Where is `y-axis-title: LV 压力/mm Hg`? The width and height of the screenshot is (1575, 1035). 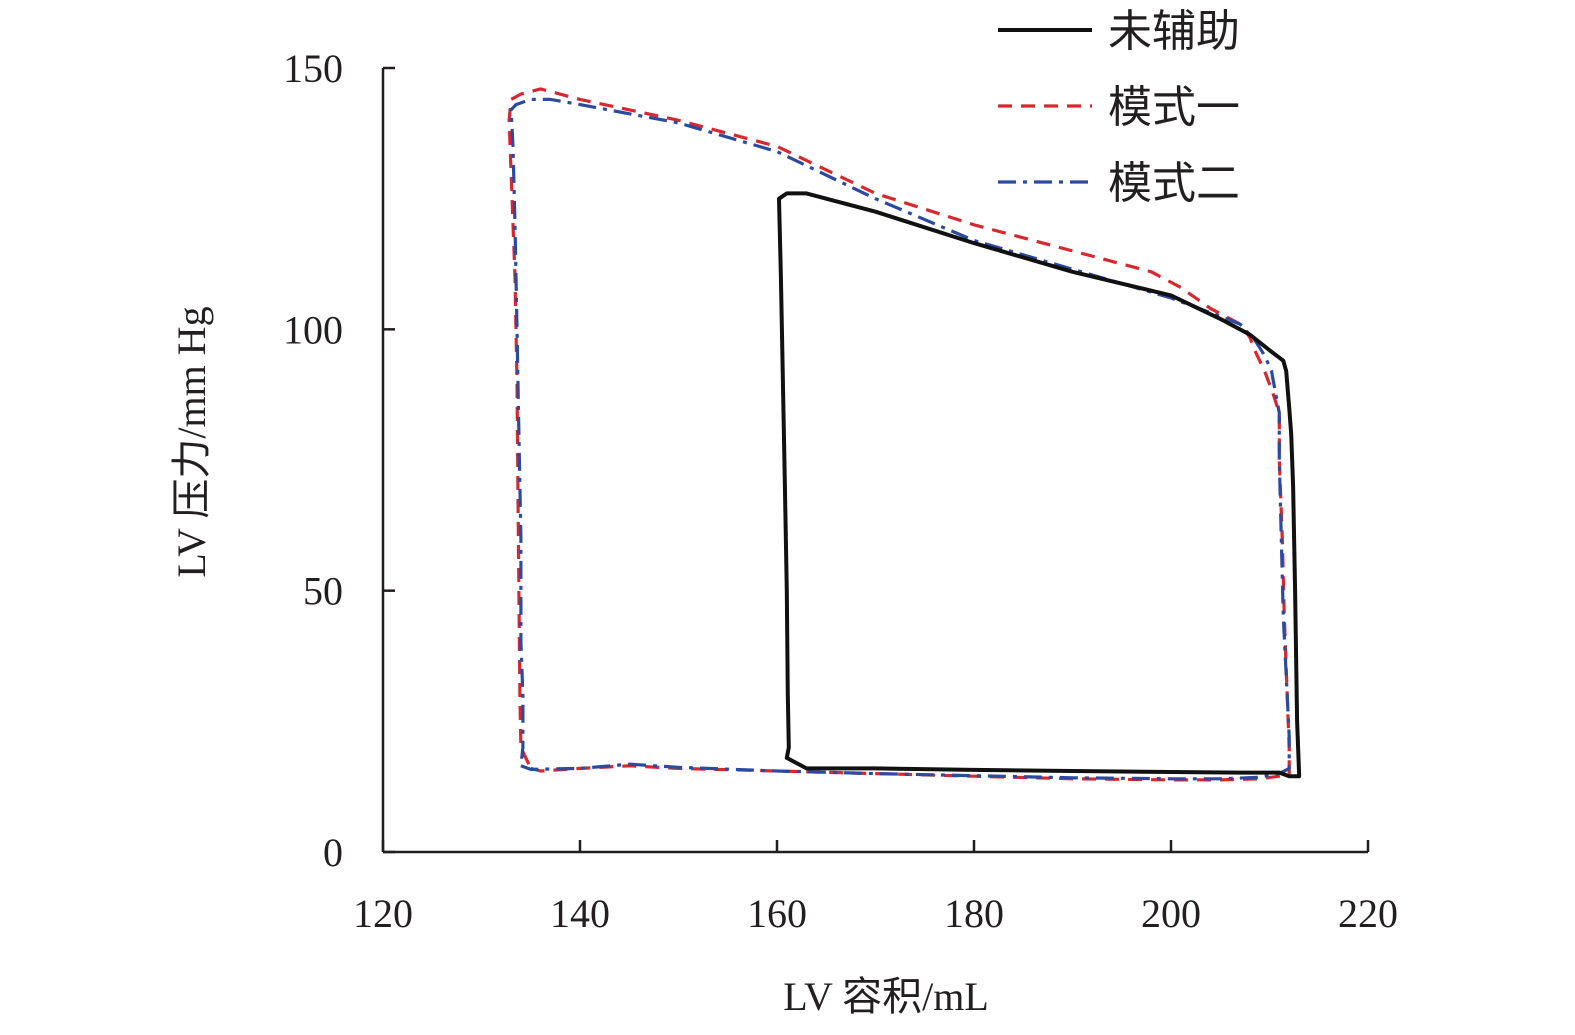
y-axis-title: LV 压力/mm Hg is located at coordinates (191, 441).